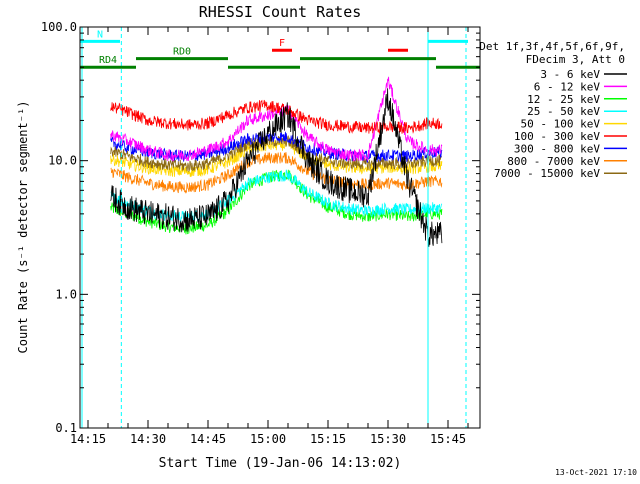 The image size is (640, 484). Describe the element at coordinates (596, 472) in the screenshot. I see `plot-timestamp: 13-Oct-2021 17:10` at that location.